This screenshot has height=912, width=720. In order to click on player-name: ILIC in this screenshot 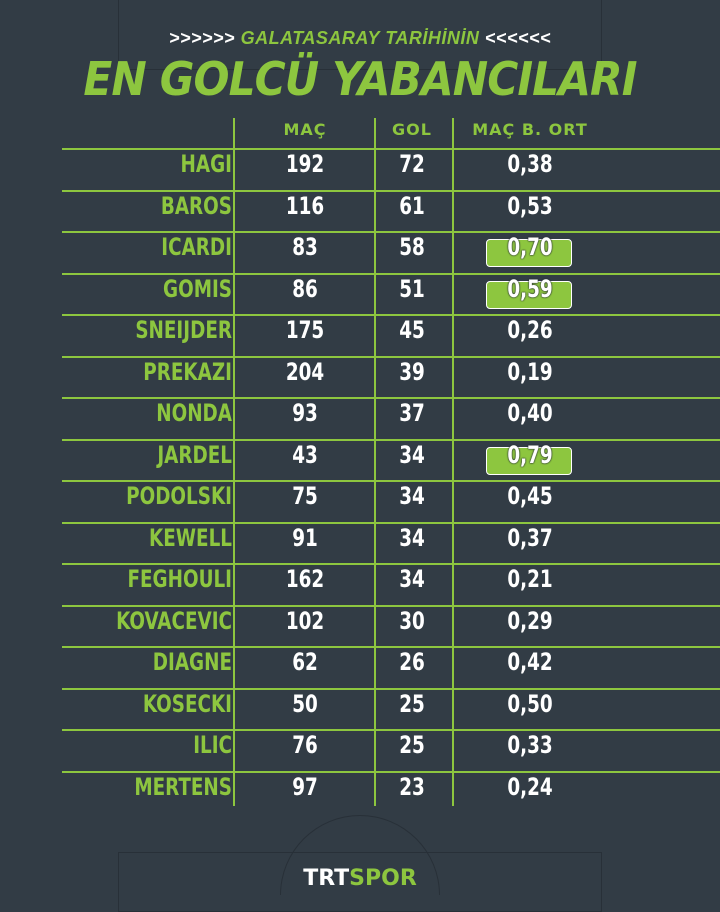, I will do `click(212, 745)`.